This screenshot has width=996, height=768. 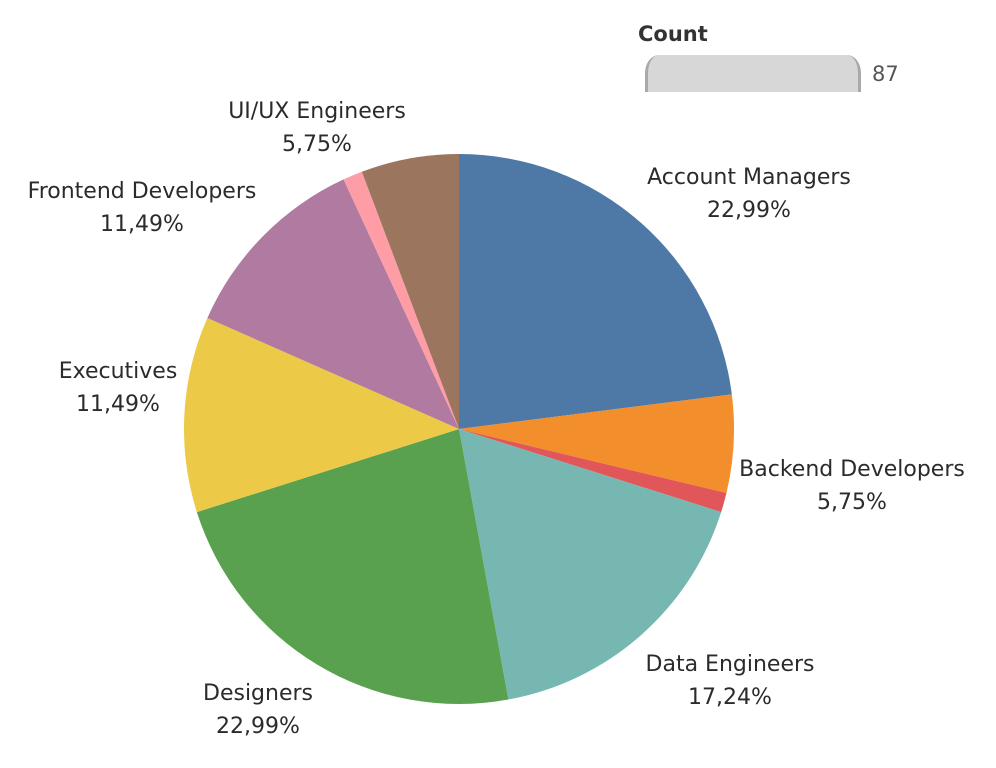 What do you see at coordinates (673, 34) in the screenshot?
I see `legend-title: Count` at bounding box center [673, 34].